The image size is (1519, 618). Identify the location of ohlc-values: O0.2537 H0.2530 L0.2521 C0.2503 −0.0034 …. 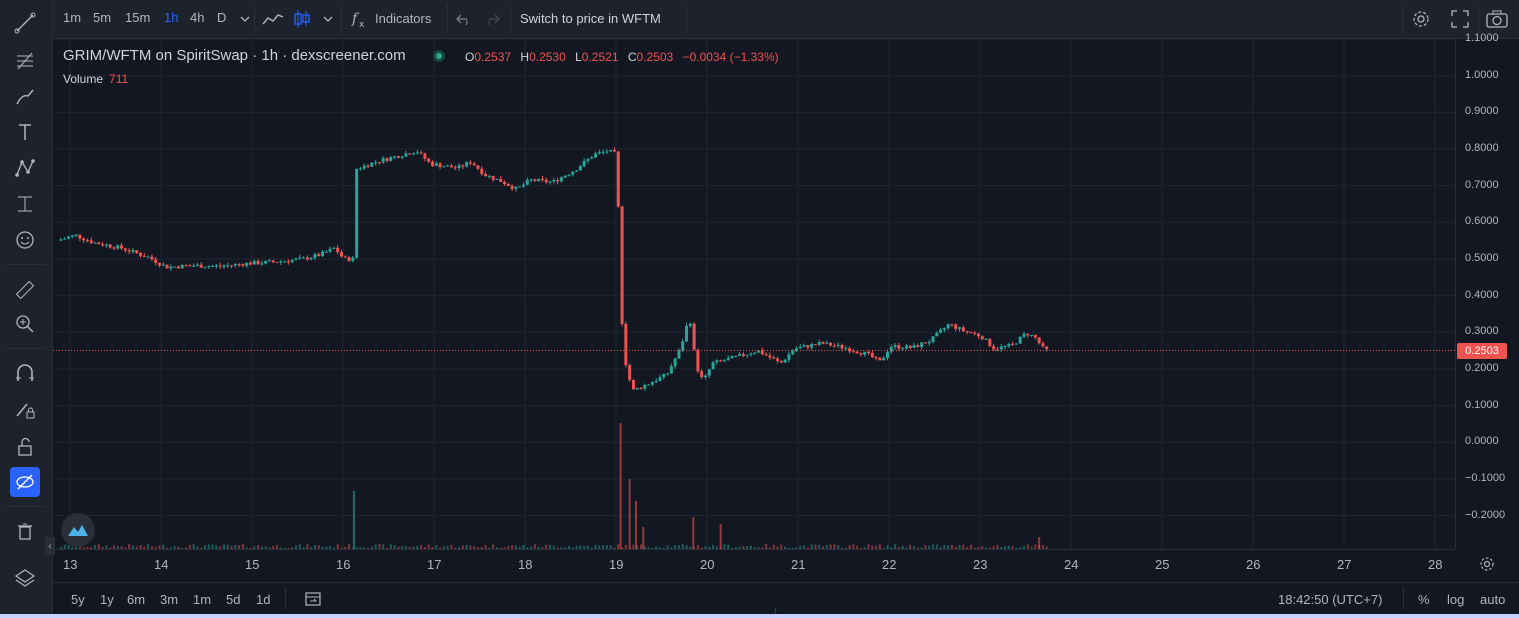
(622, 57).